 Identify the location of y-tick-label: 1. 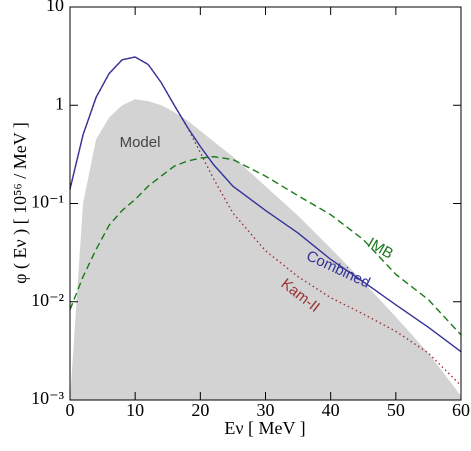
(59, 103).